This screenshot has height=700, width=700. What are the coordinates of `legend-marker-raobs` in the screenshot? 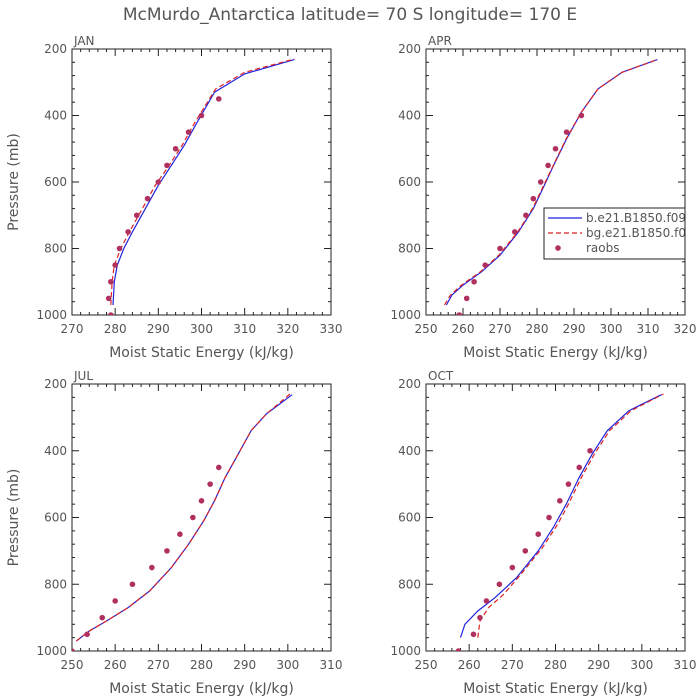 It's located at (558, 248).